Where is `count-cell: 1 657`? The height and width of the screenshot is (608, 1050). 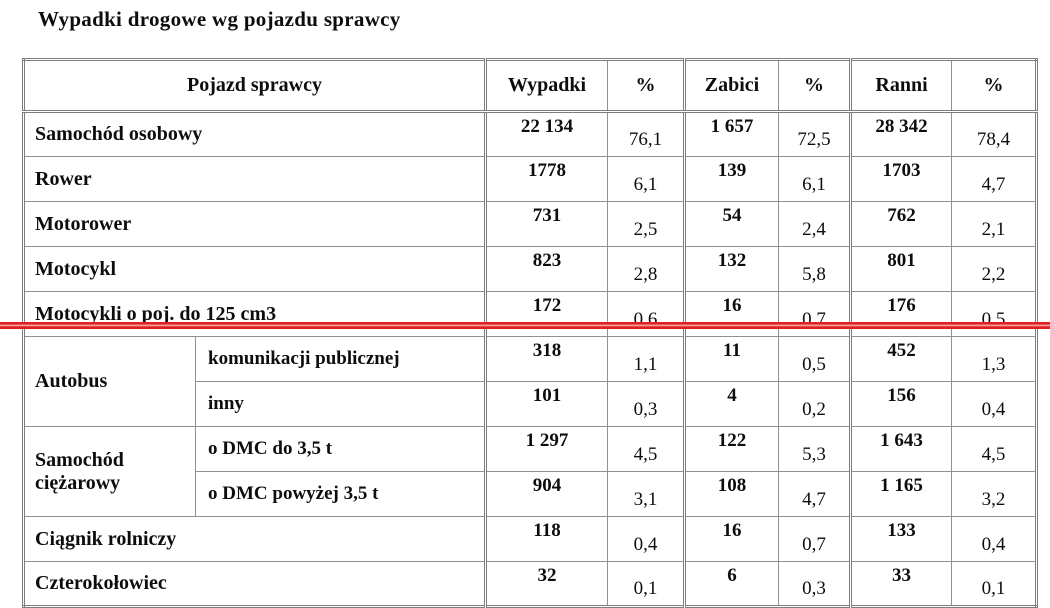 count-cell: 1 657 is located at coordinates (731, 134).